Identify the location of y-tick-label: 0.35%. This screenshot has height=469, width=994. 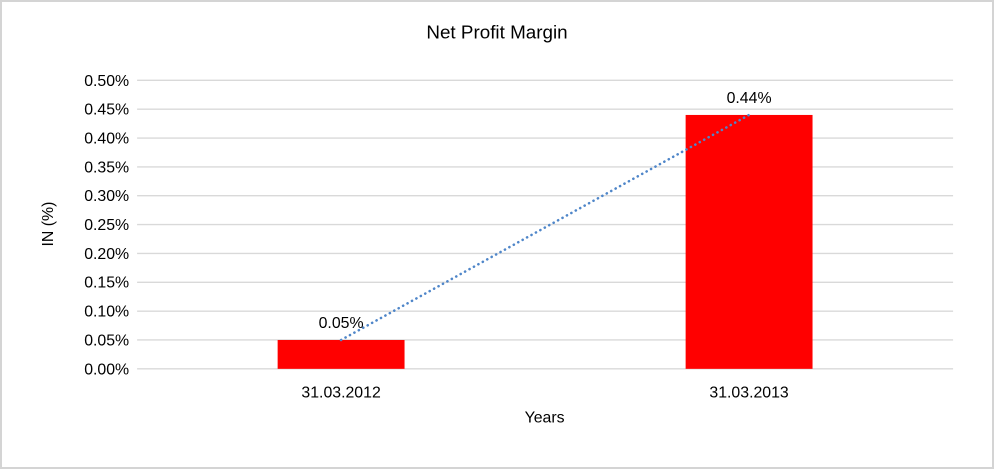
(106, 167).